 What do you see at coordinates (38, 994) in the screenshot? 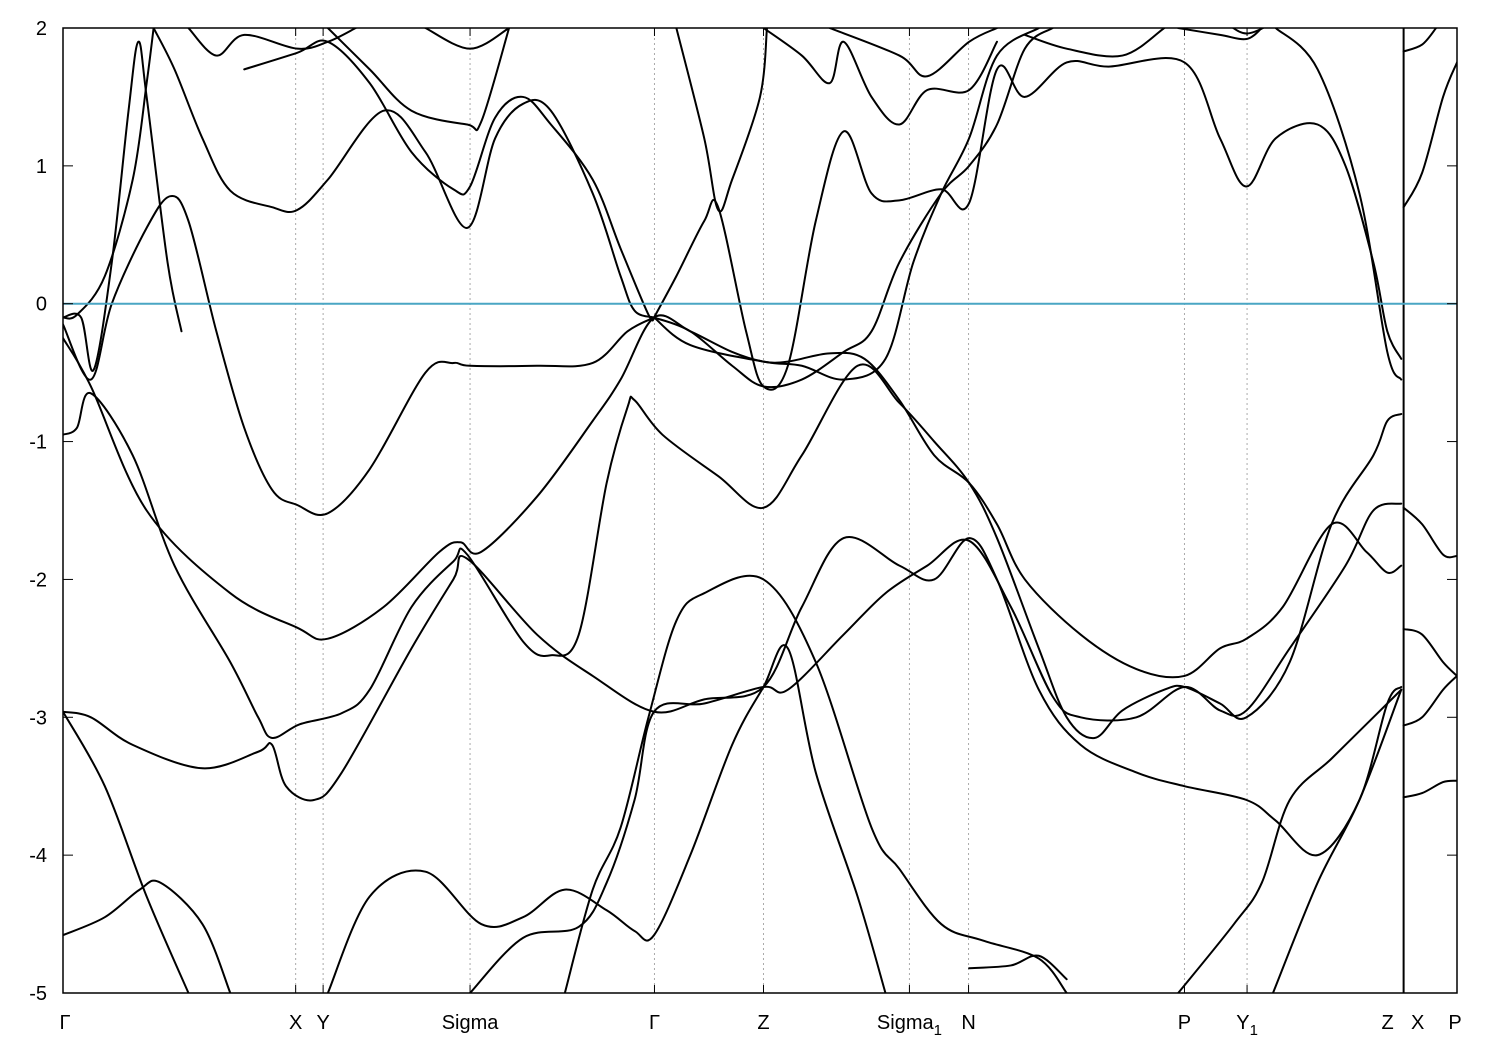
I see `y-tick-label: -5` at bounding box center [38, 994].